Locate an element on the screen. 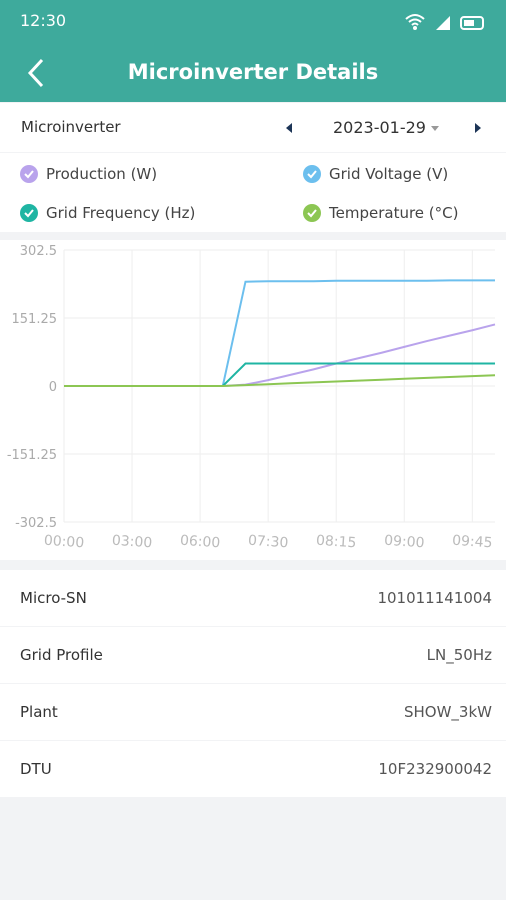 The height and width of the screenshot is (900, 506). y-tick-label: -151.25 is located at coordinates (32, 455).